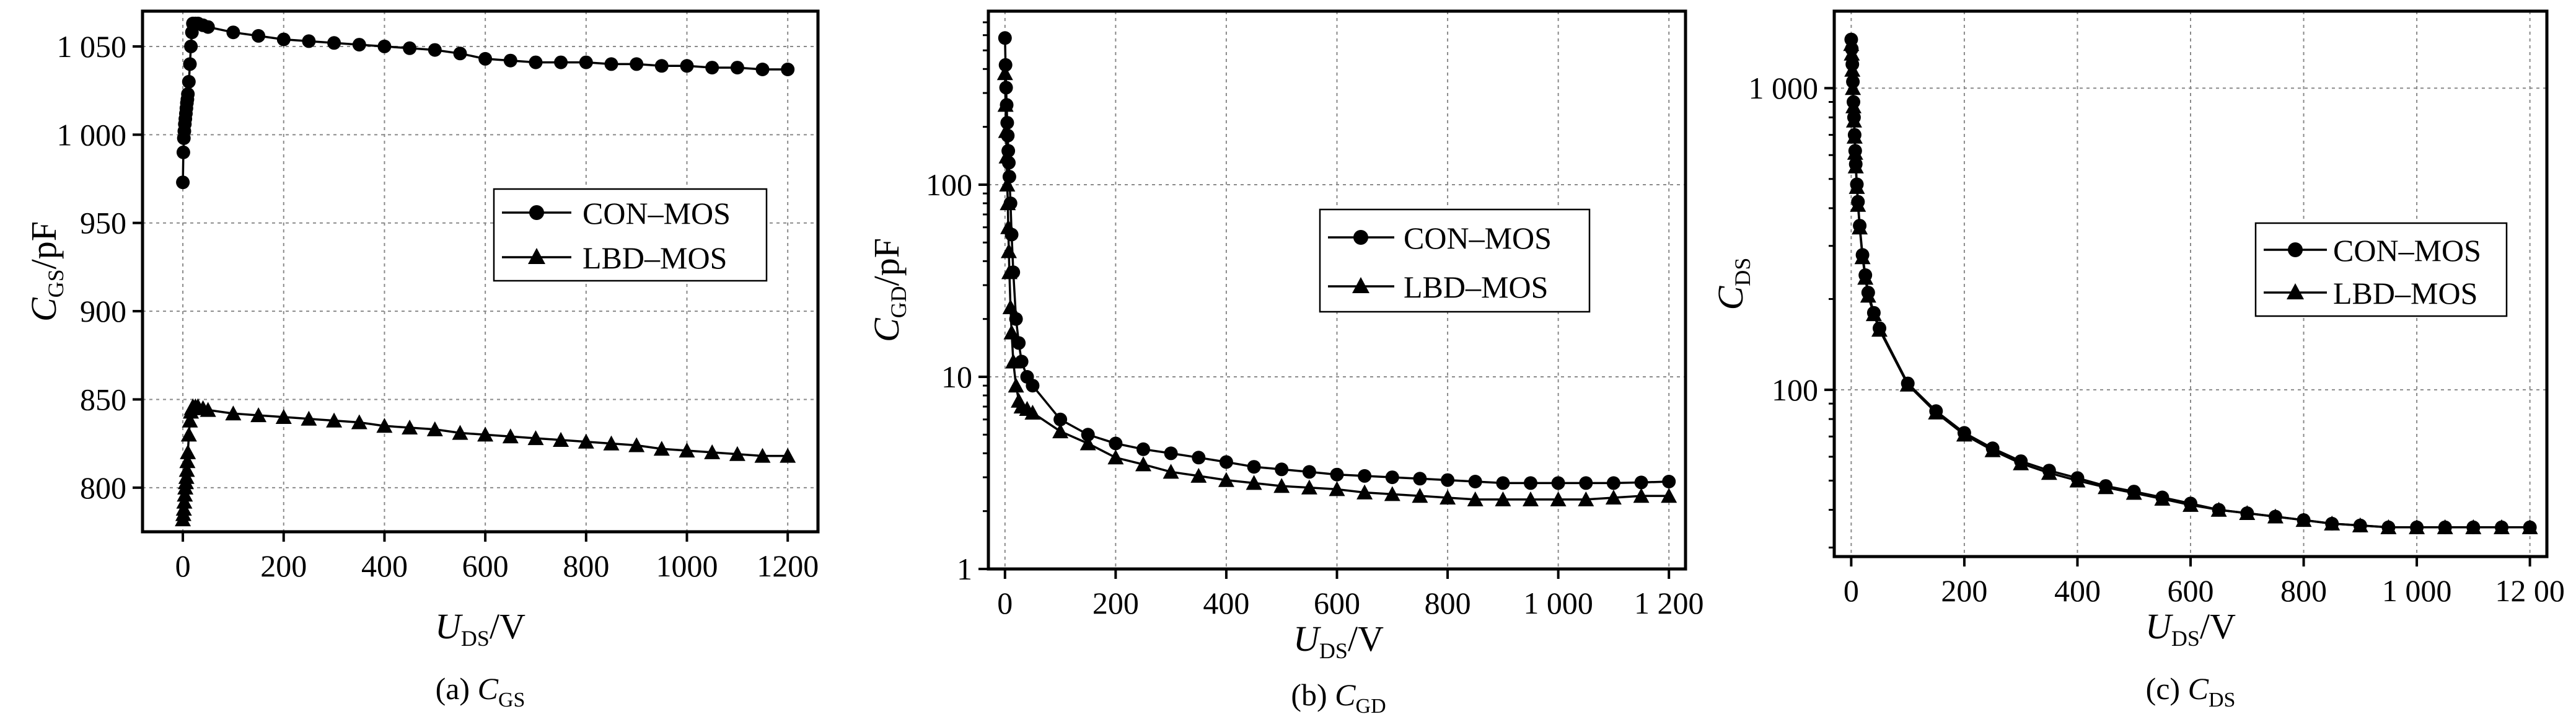 The height and width of the screenshot is (714, 2576). I want to click on y-label-sub-cgs: GS, so click(56, 283).